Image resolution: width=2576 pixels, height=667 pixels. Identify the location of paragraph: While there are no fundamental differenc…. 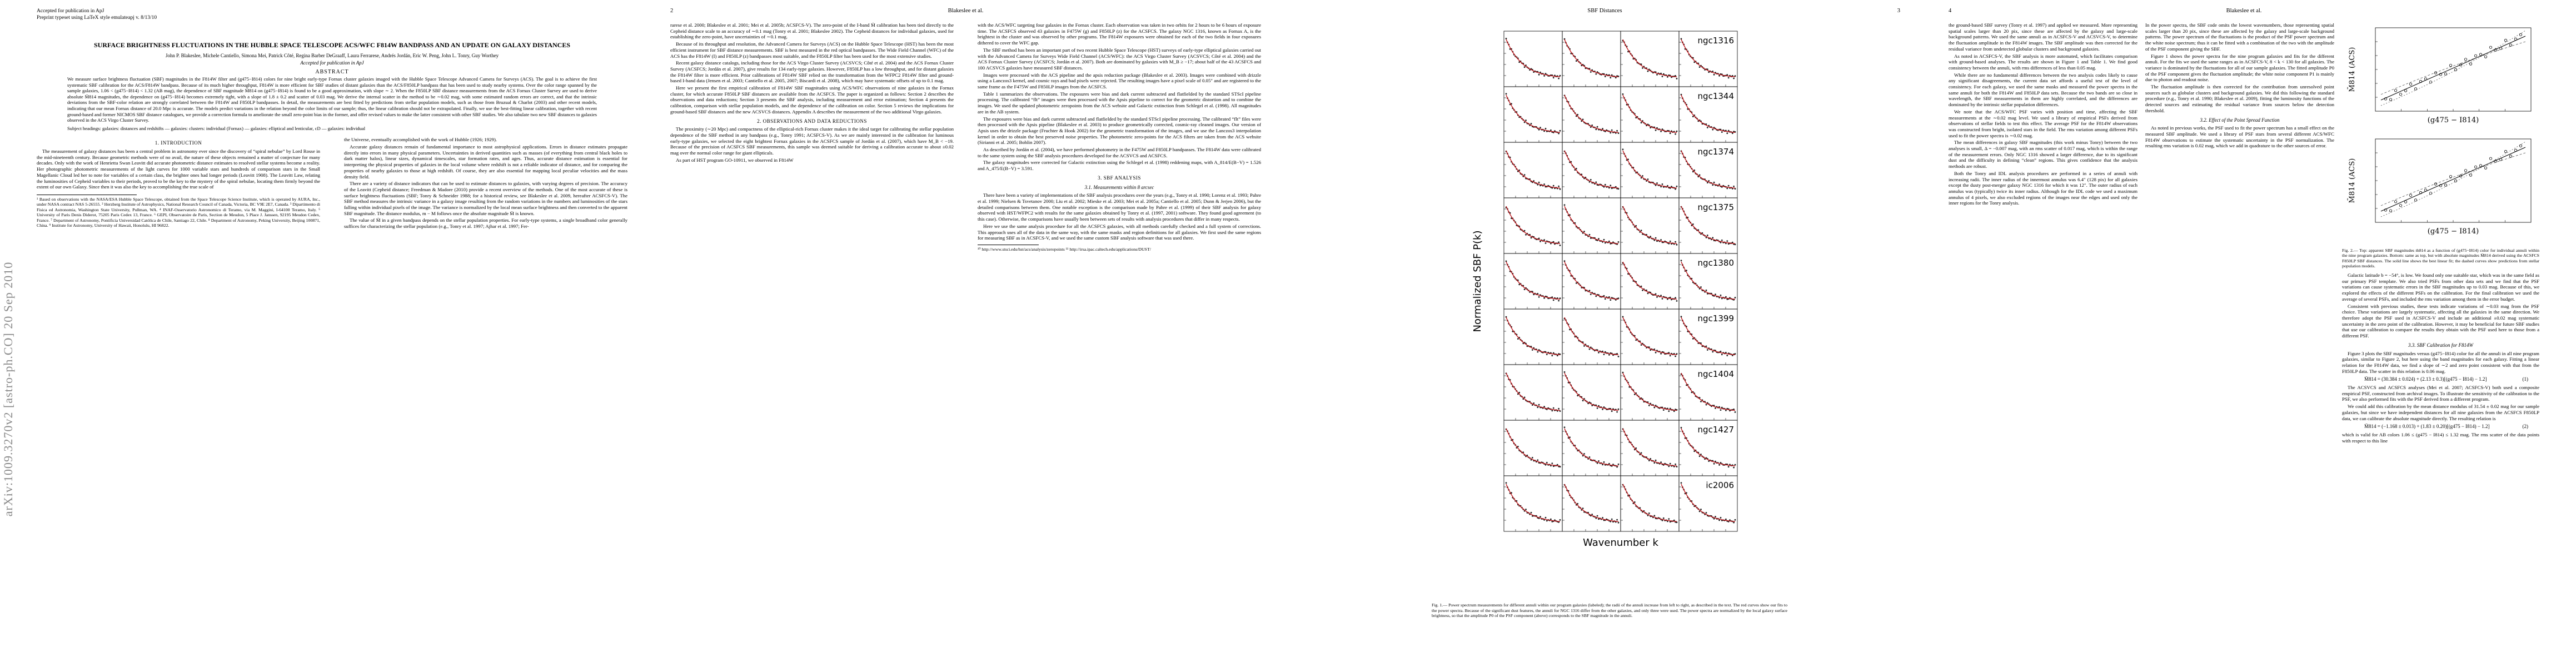
(2043, 90).